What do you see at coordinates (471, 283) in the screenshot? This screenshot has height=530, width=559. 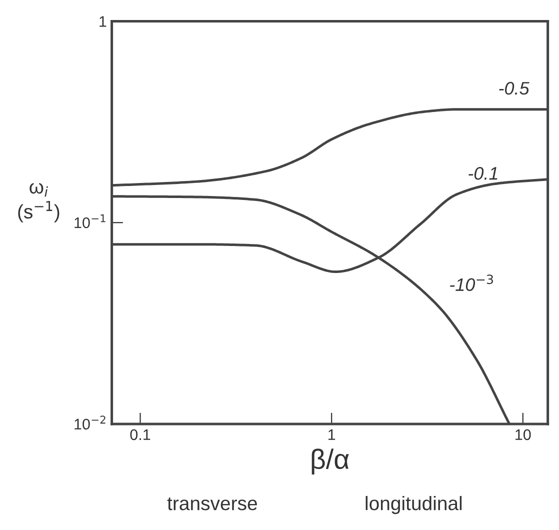 I see `annotation: -10$^{−3}$` at bounding box center [471, 283].